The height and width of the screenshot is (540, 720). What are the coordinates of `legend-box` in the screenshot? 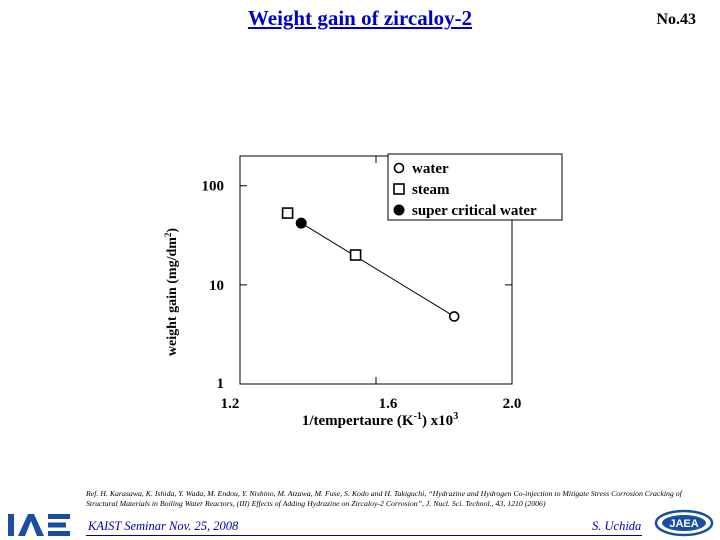 It's located at (475, 187).